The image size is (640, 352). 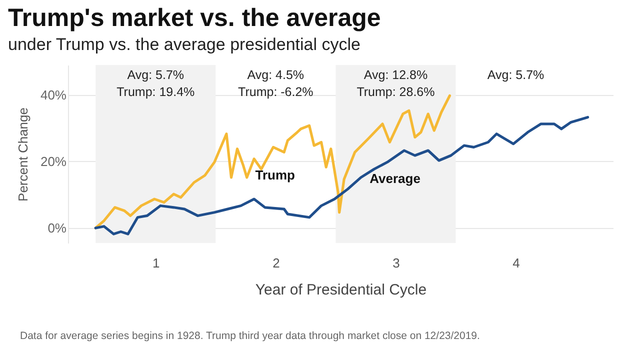 I want to click on text: Data for average series begins in 1928. Trump third year data through market close on 12/23/2019., so click(x=250, y=336).